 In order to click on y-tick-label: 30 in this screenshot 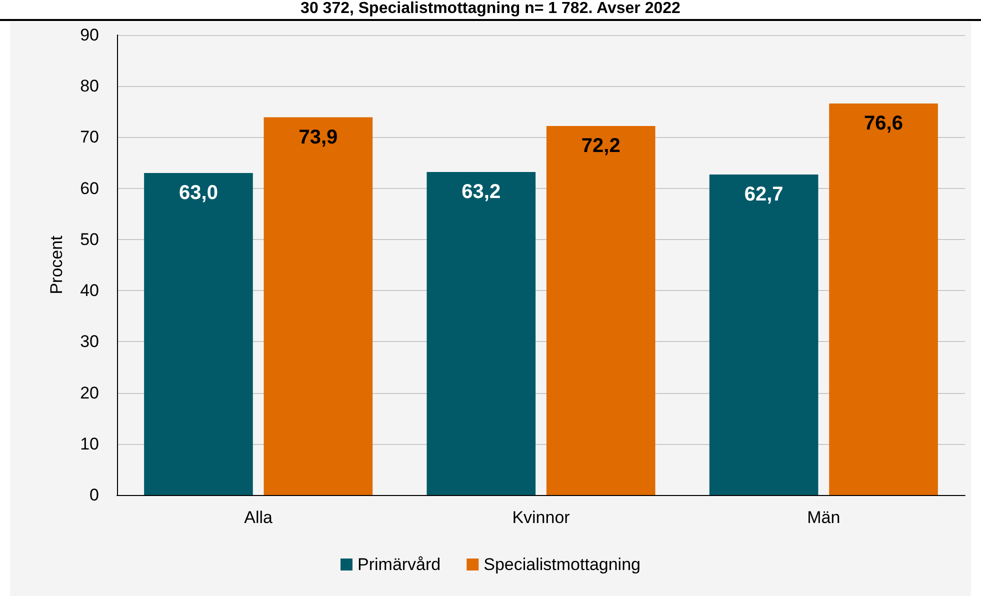, I will do `click(89, 342)`.